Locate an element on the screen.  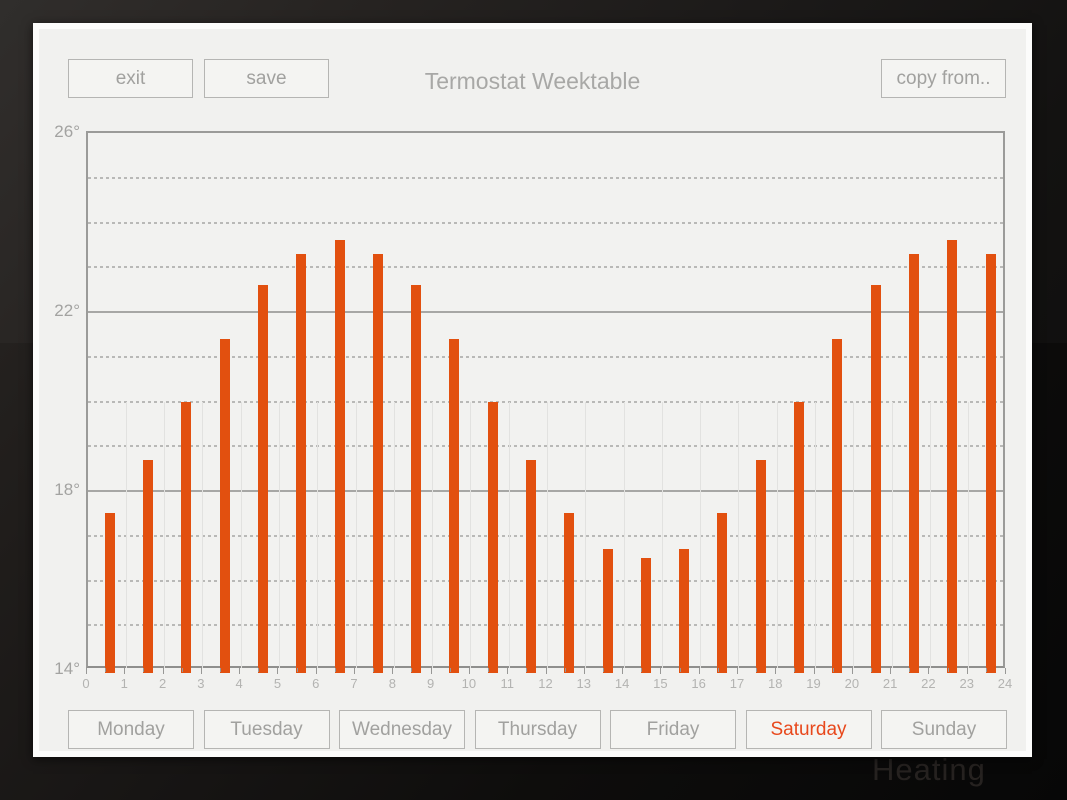
x-tick-label-13: 13 is located at coordinates (584, 683).